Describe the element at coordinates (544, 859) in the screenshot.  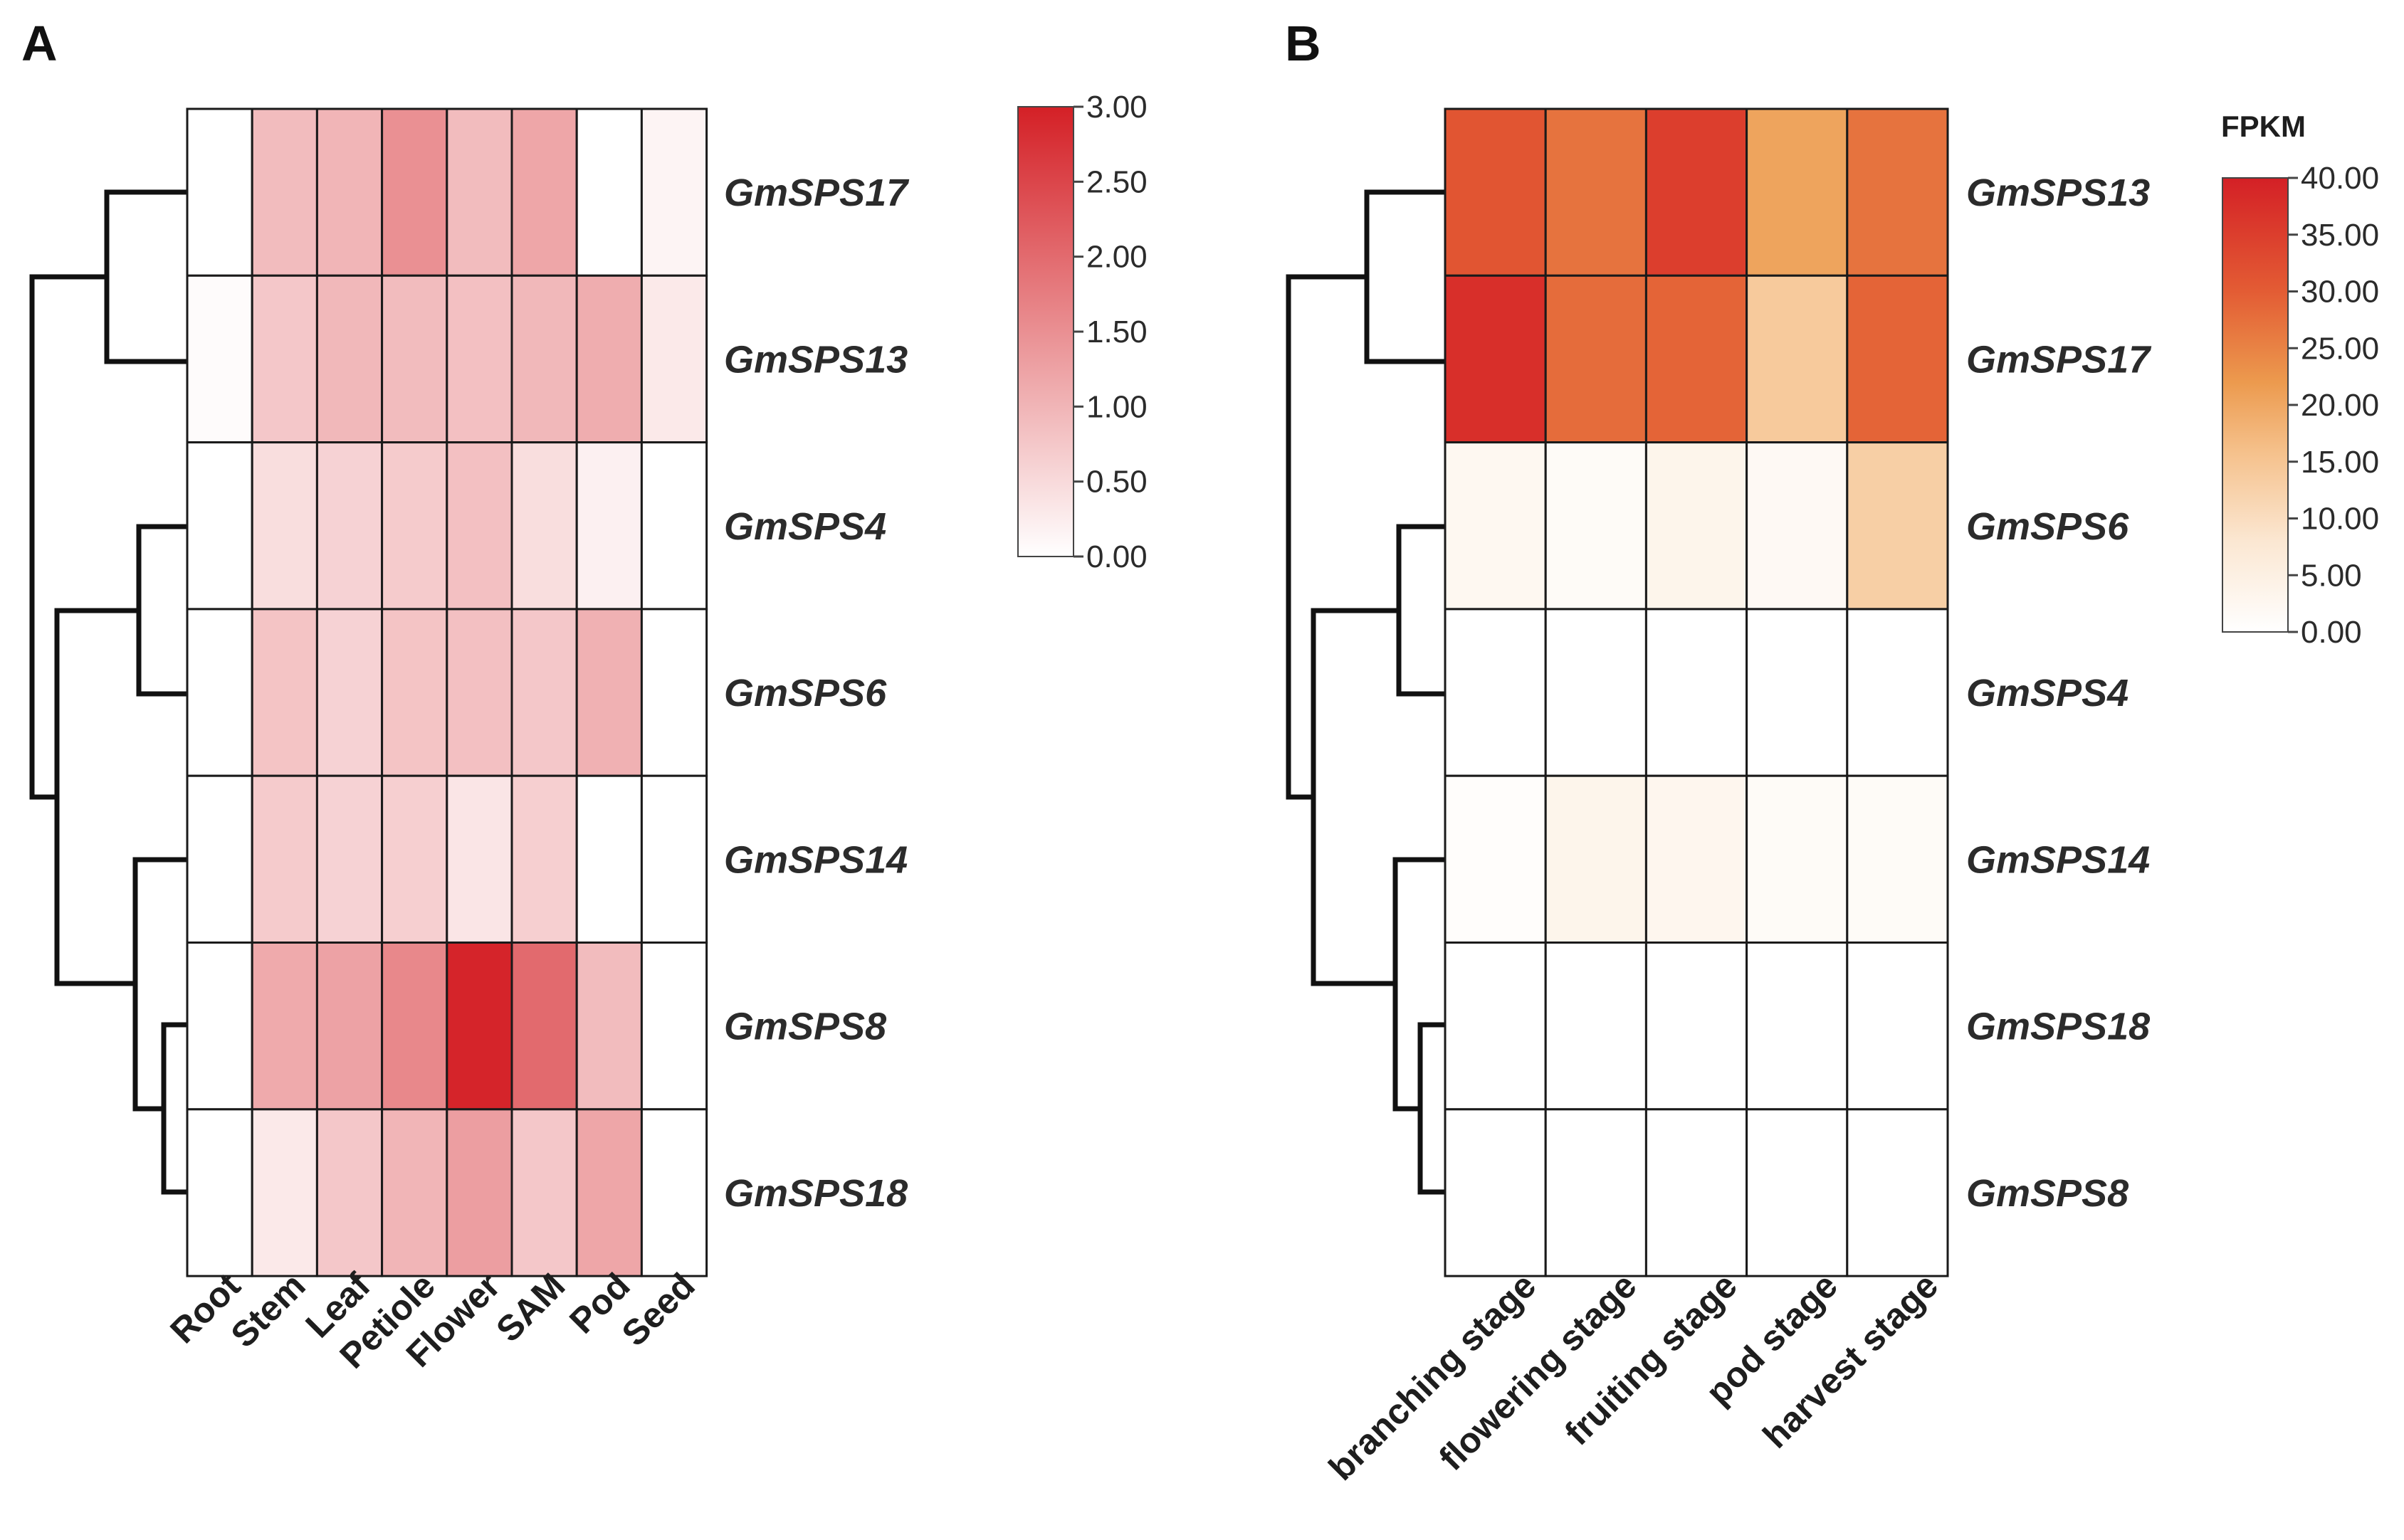
I see `heatmap-cell-gmsps14-sam` at that location.